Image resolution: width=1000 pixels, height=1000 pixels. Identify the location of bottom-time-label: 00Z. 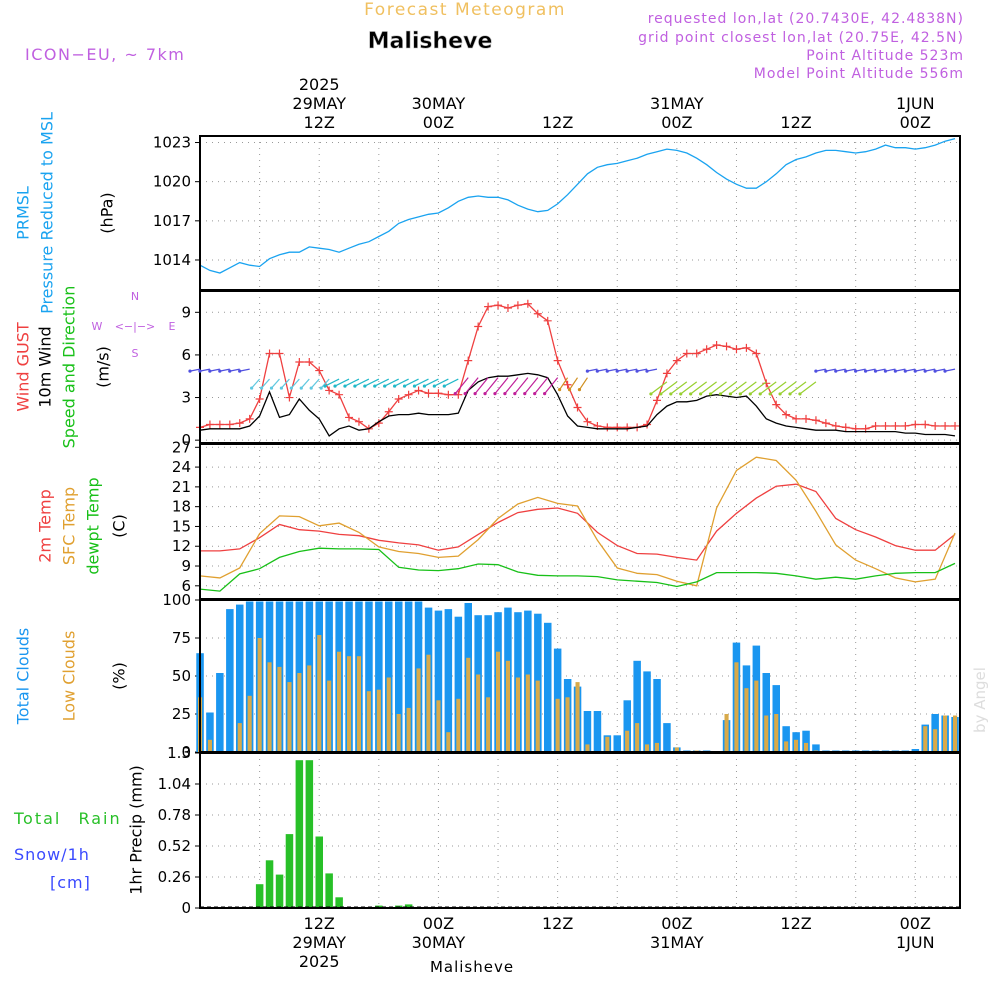
(438, 923).